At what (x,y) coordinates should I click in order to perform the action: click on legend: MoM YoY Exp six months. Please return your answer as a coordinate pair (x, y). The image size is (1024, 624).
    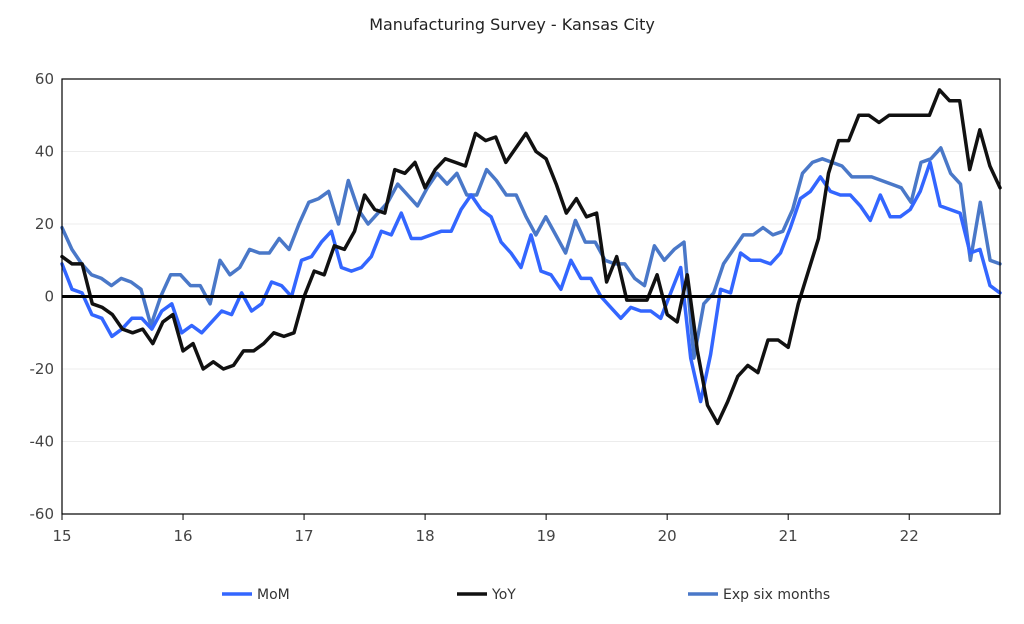
    Looking at the image, I should click on (526, 595).